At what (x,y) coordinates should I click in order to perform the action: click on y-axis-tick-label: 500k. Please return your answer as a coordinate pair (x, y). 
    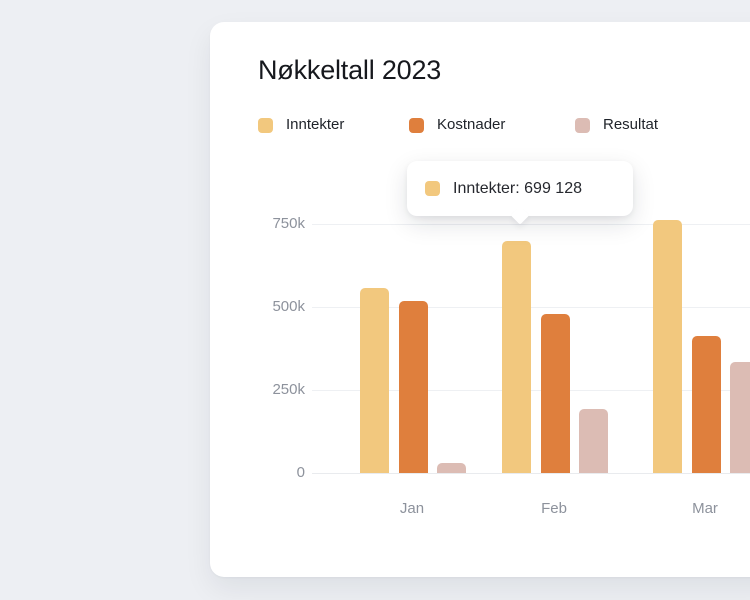
    Looking at the image, I should click on (288, 306).